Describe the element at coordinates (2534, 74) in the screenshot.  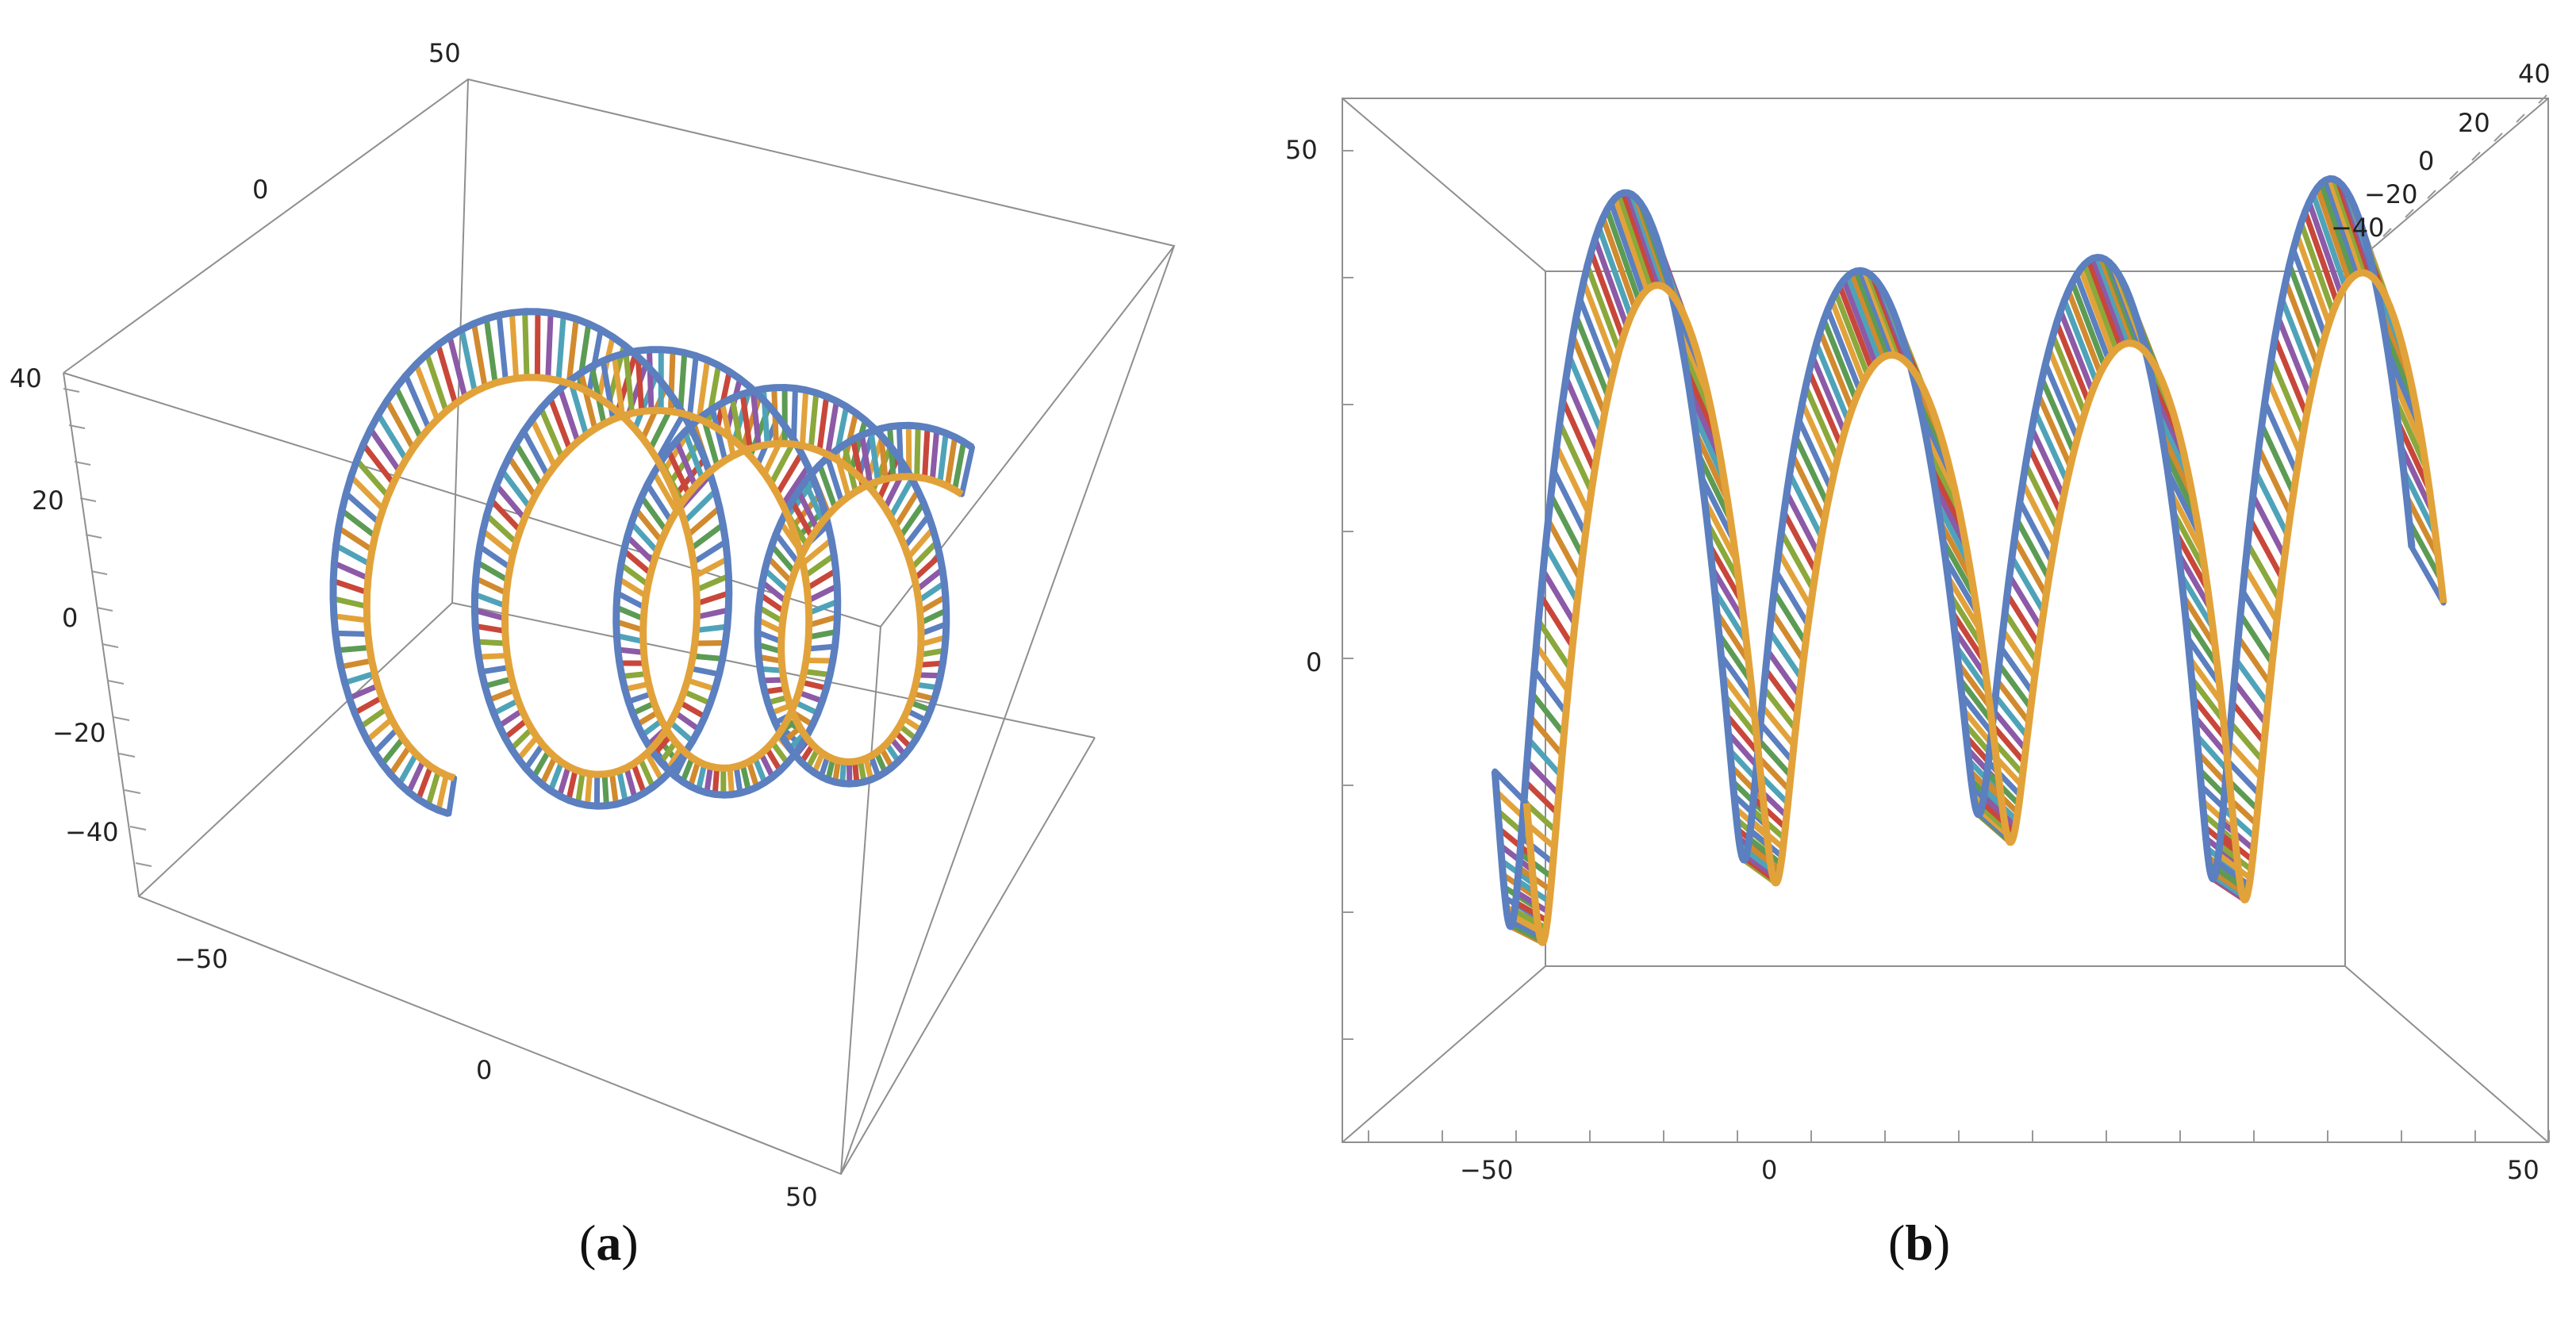
I see `depth-tick-label: 40` at that location.